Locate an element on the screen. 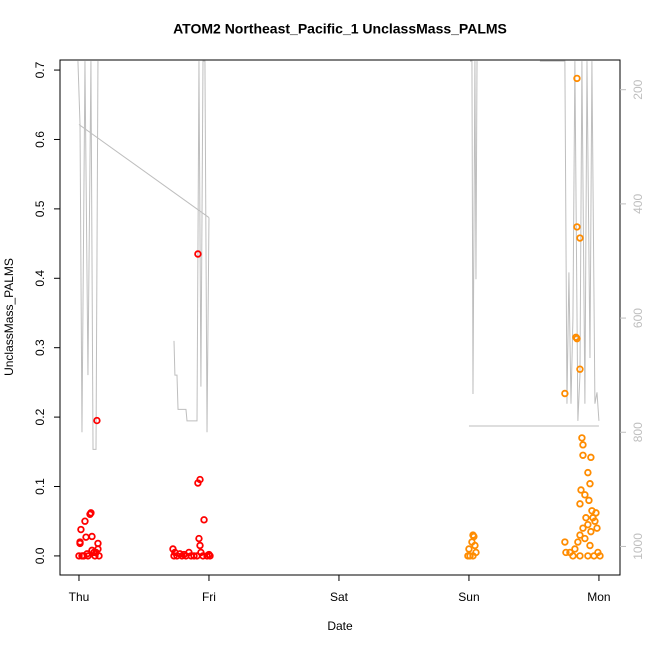 The width and height of the screenshot is (650, 650). y2-tick-label: 1000 is located at coordinates (638, 546).